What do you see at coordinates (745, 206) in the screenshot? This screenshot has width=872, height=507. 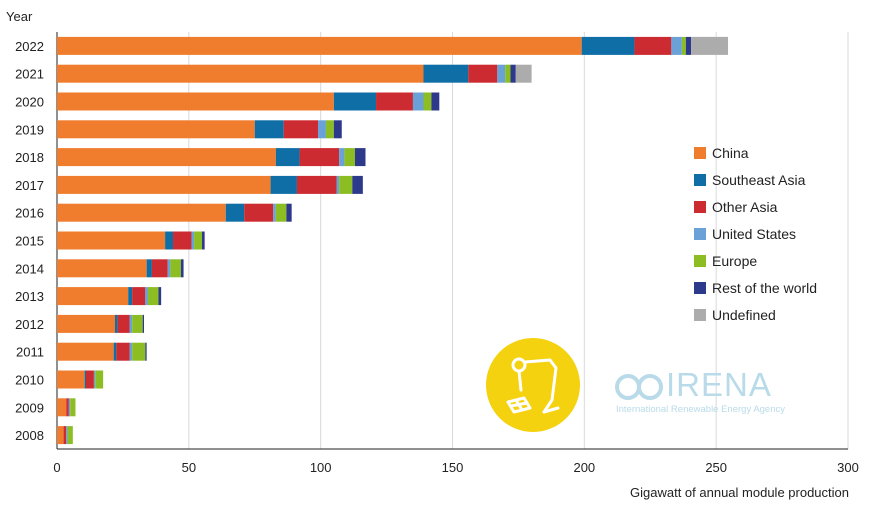 I see `legend-label: Other Asia` at bounding box center [745, 206].